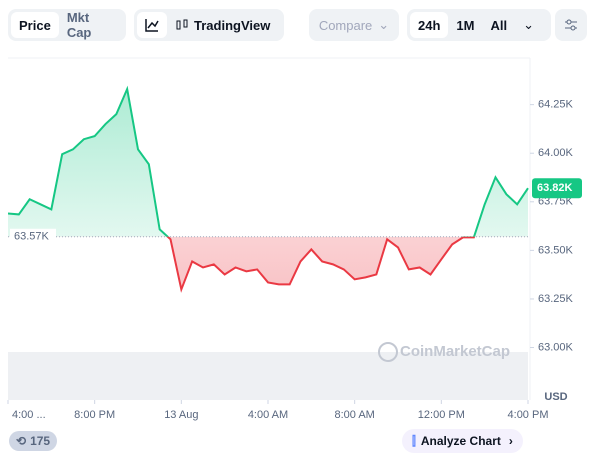 The width and height of the screenshot is (596, 470). I want to click on y-tick-label: 63.25K, so click(556, 299).